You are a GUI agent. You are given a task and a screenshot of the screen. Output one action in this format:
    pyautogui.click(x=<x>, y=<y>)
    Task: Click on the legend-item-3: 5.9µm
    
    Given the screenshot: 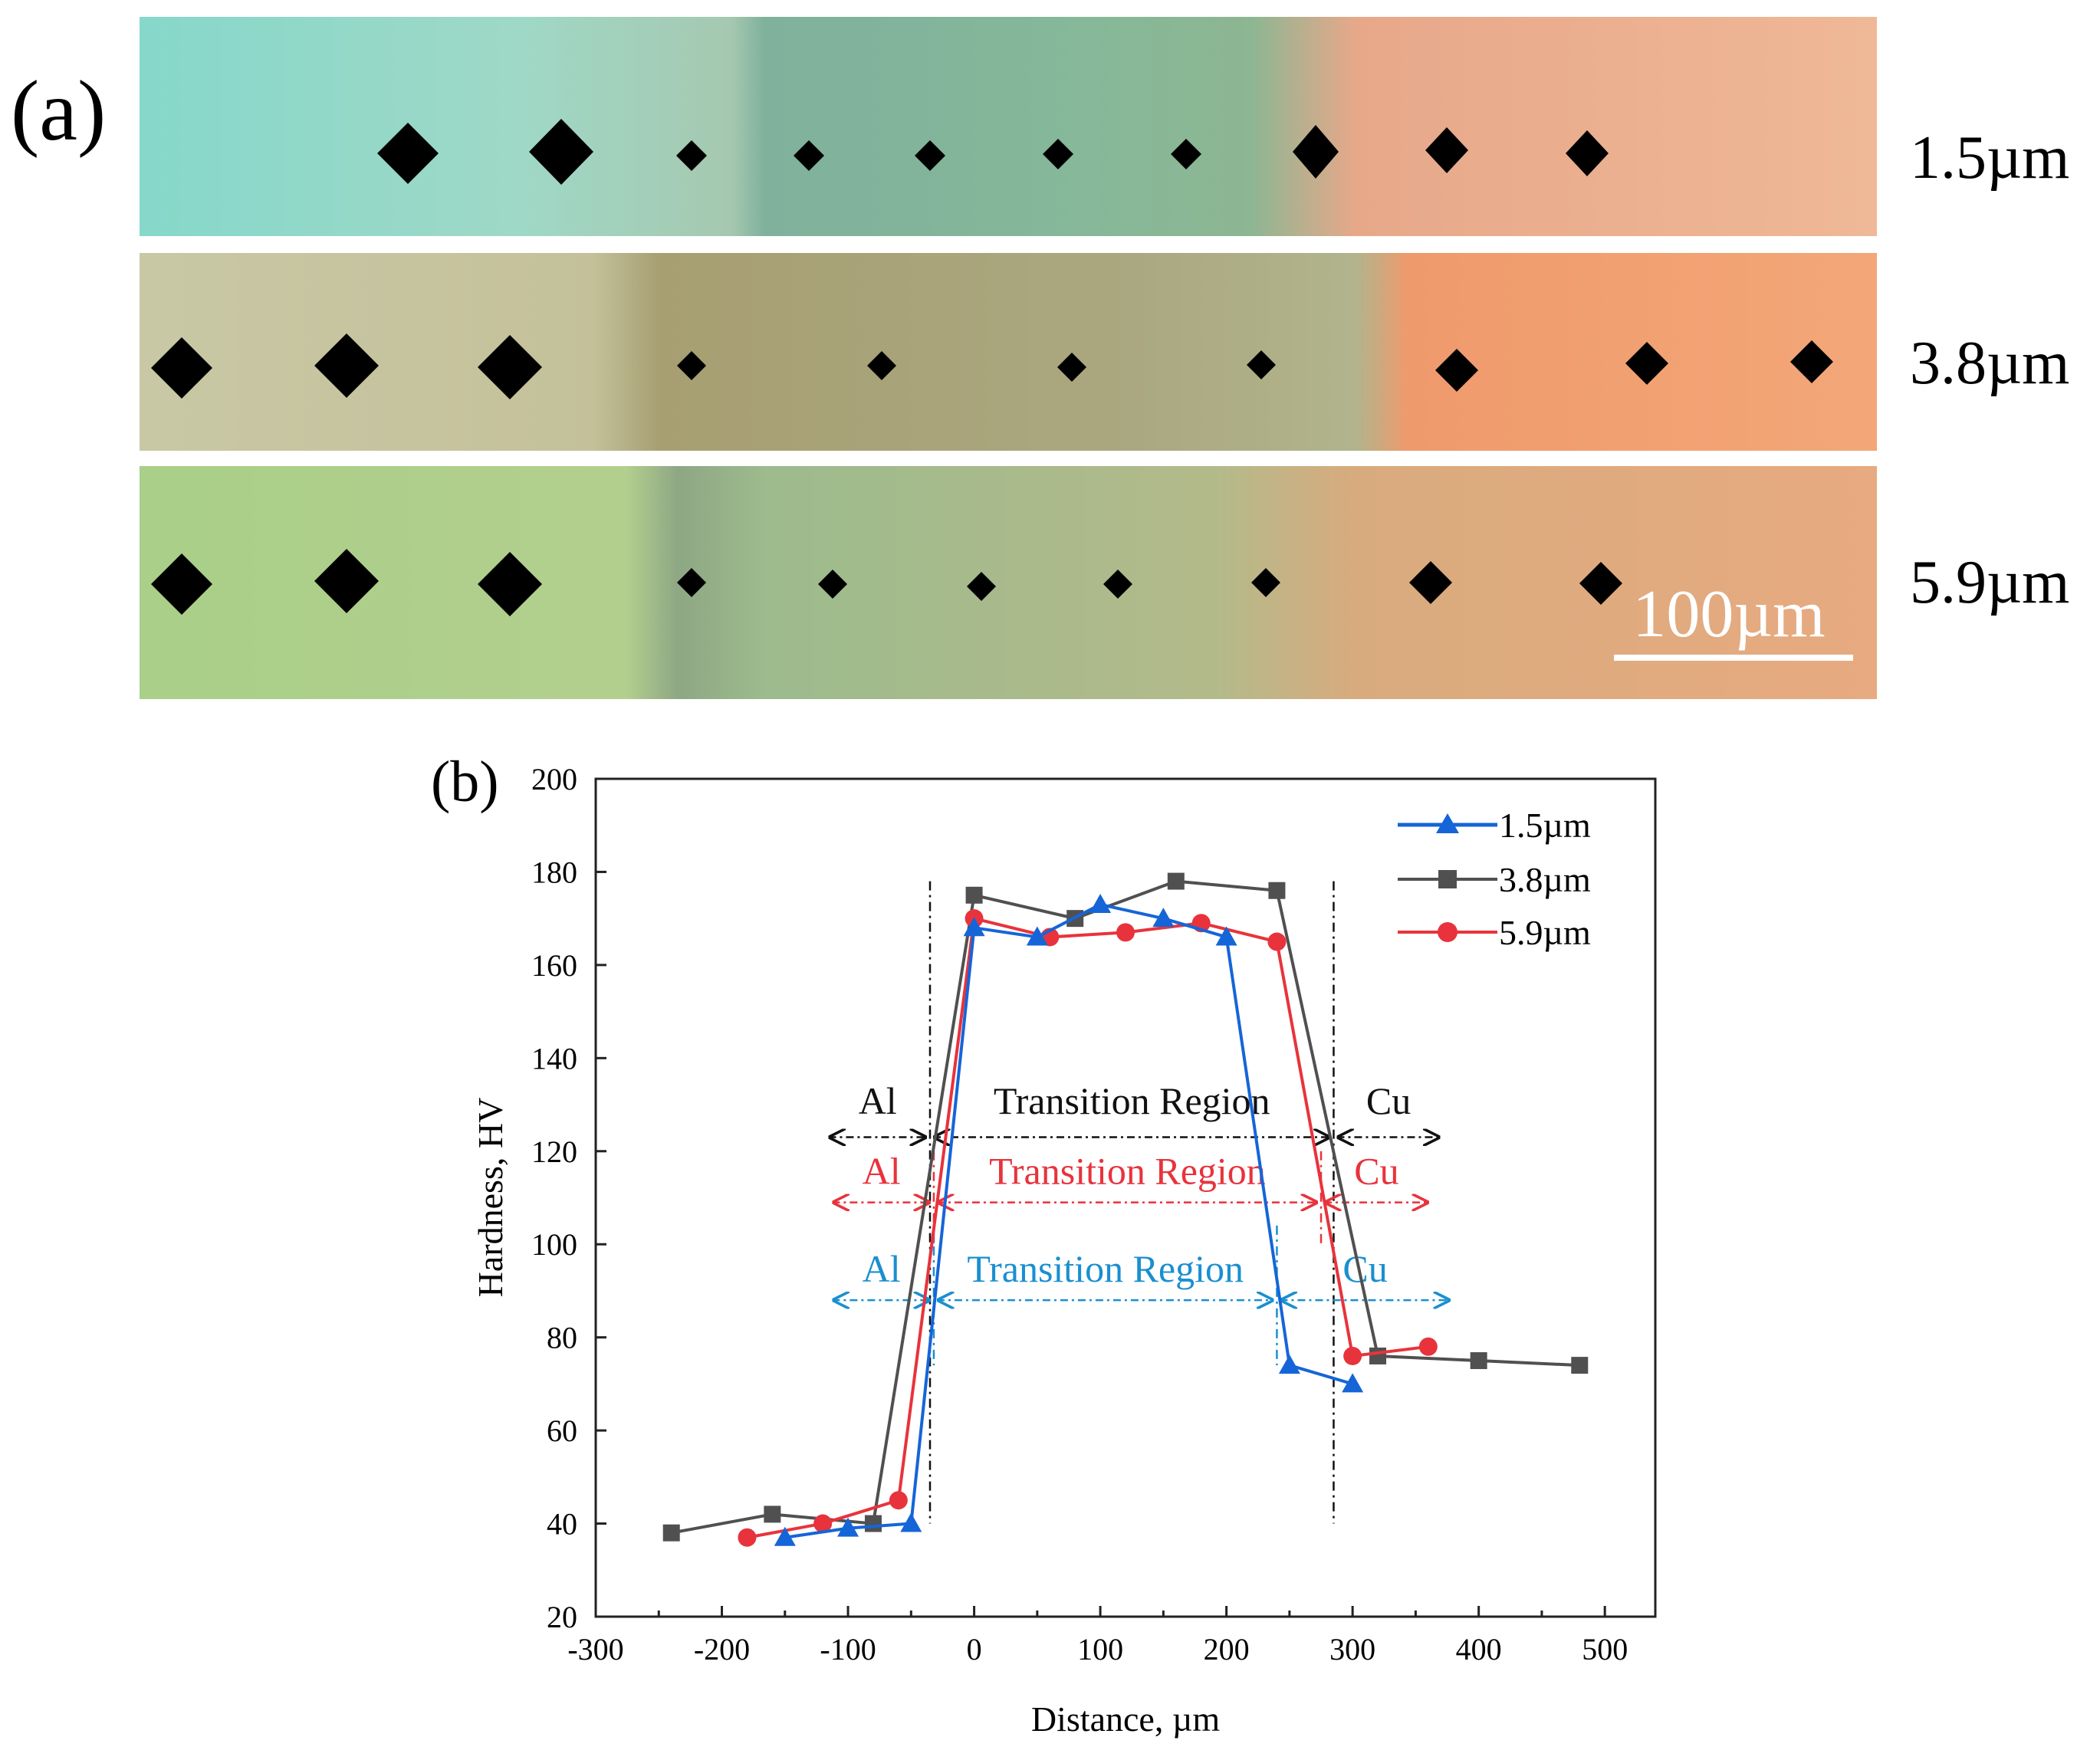 What is the action you would take?
    pyautogui.click(x=1494, y=932)
    